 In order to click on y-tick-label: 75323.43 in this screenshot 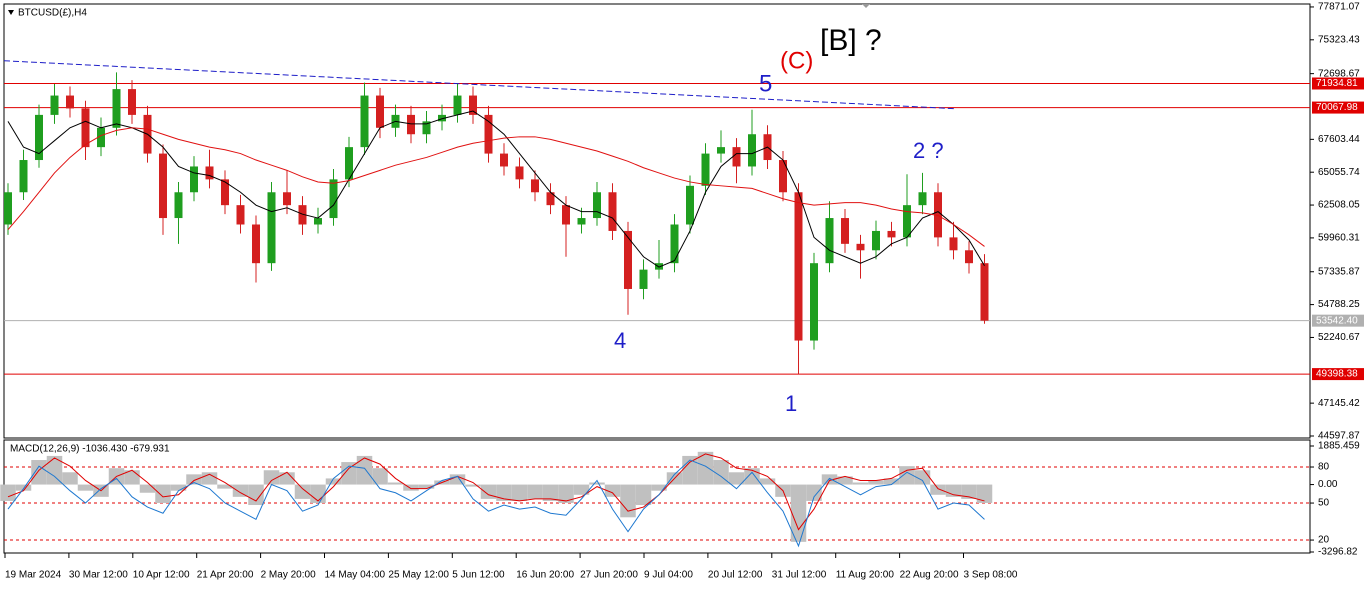, I will do `click(1339, 39)`.